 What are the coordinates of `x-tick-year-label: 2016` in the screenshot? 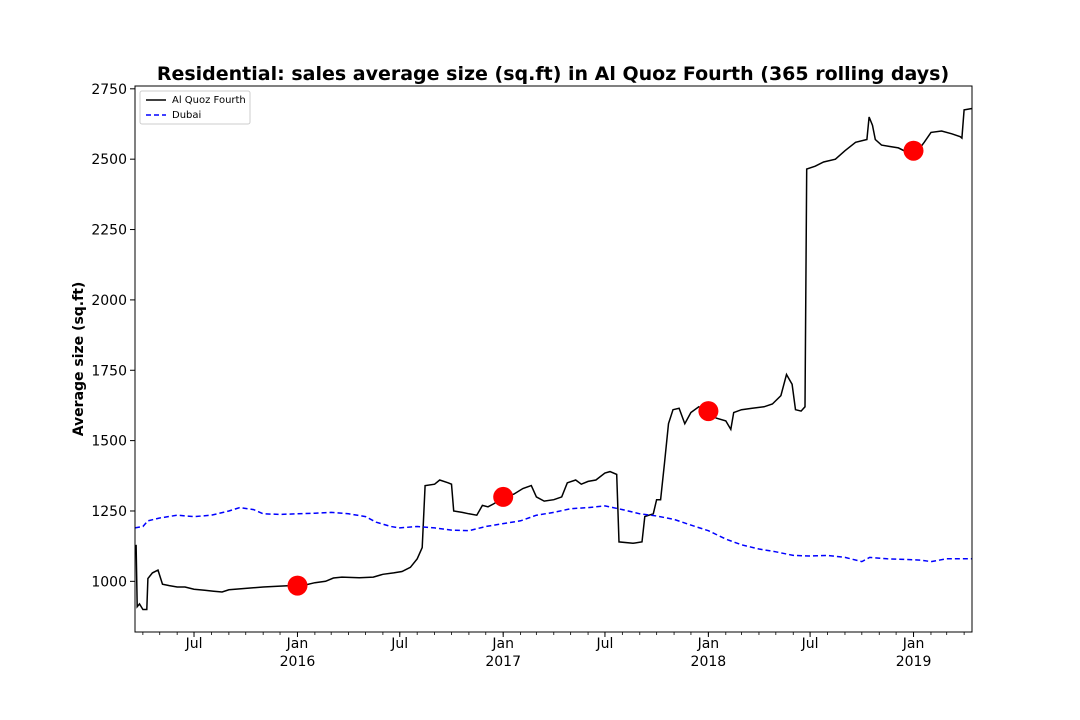 It's located at (298, 662).